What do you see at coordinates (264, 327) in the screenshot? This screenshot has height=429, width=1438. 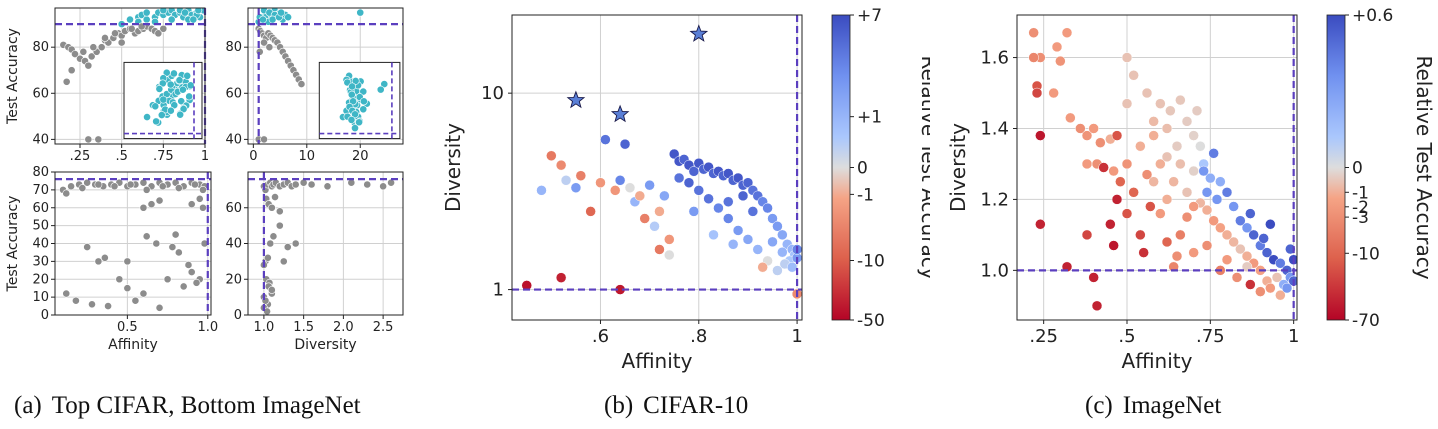 I see `x-tick-label: 1.0` at bounding box center [264, 327].